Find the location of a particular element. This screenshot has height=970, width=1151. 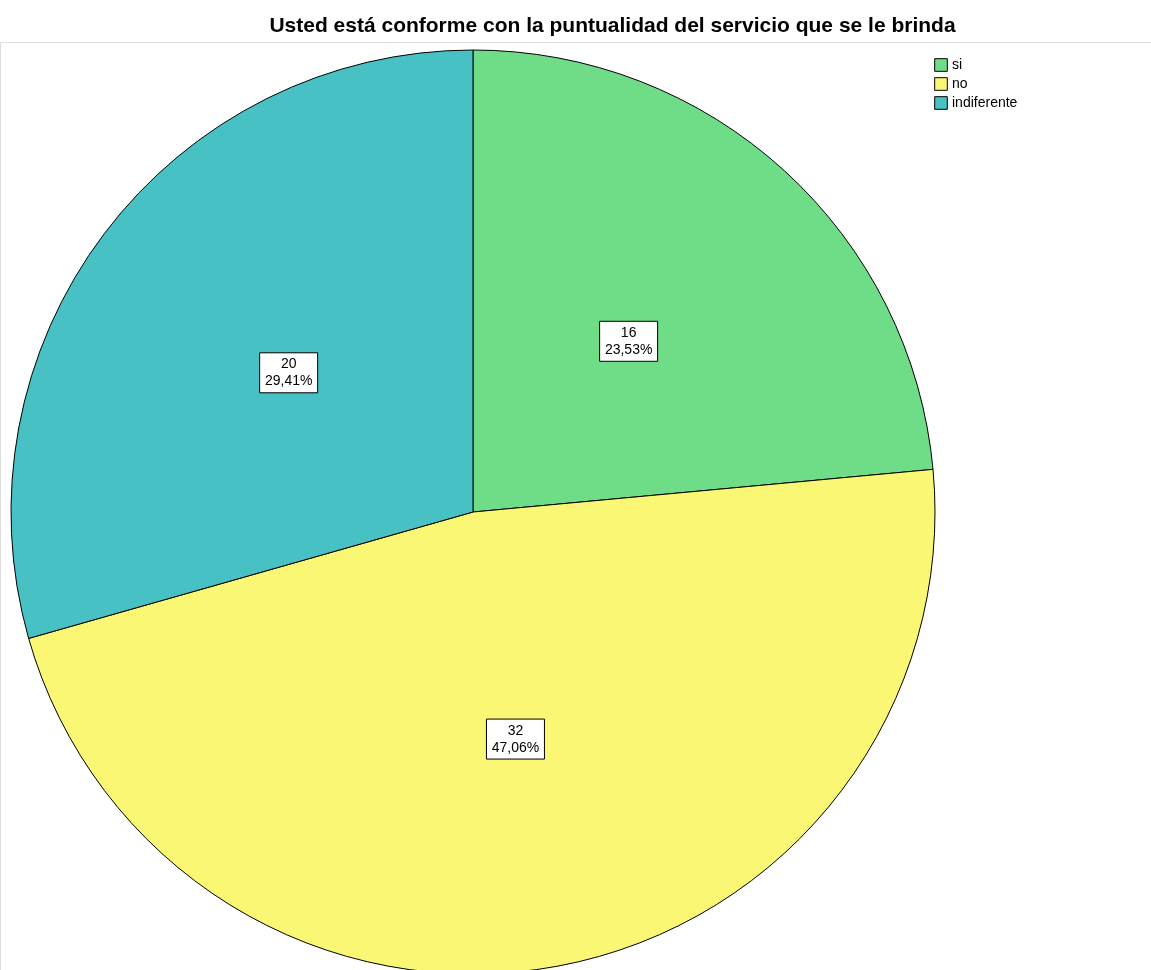

legend-label: indiferente is located at coordinates (985, 102).